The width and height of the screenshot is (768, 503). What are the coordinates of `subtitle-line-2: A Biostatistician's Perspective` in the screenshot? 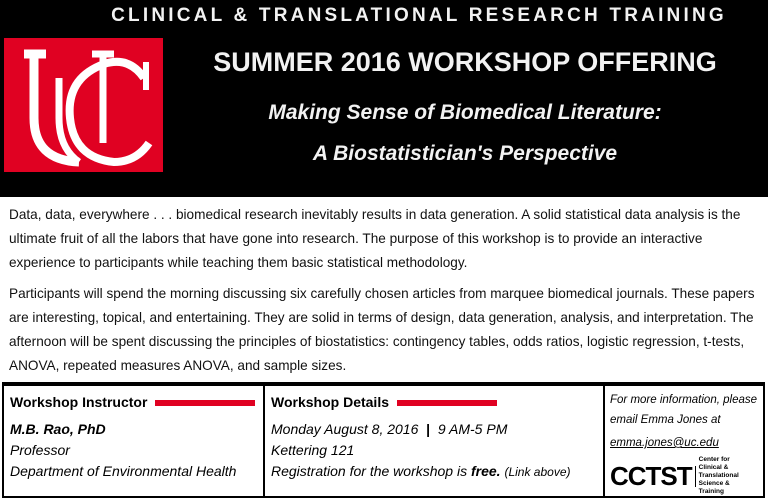 It's located at (465, 153).